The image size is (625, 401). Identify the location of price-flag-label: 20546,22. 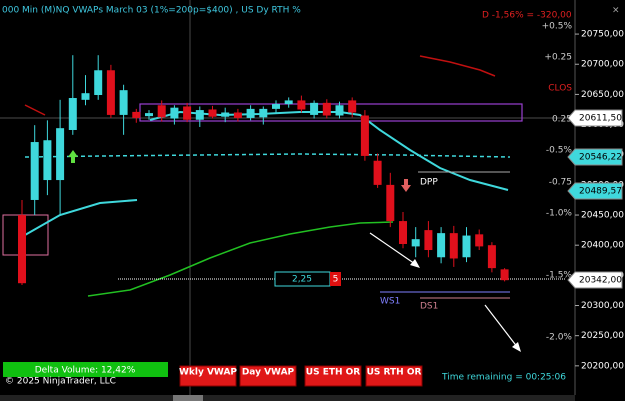
(600, 158).